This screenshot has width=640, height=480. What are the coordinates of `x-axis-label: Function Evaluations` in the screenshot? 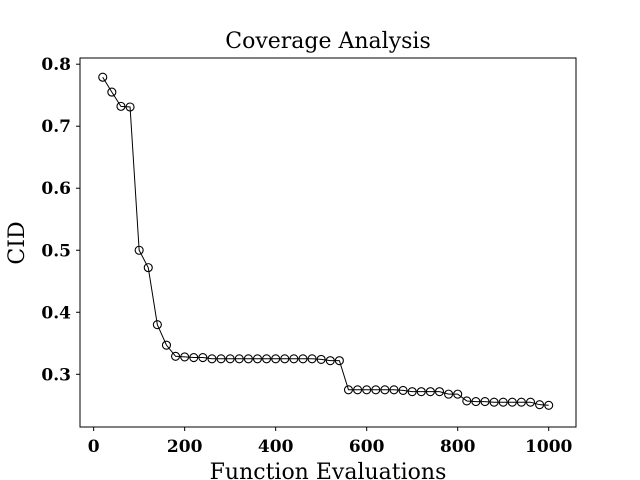 It's located at (328, 470).